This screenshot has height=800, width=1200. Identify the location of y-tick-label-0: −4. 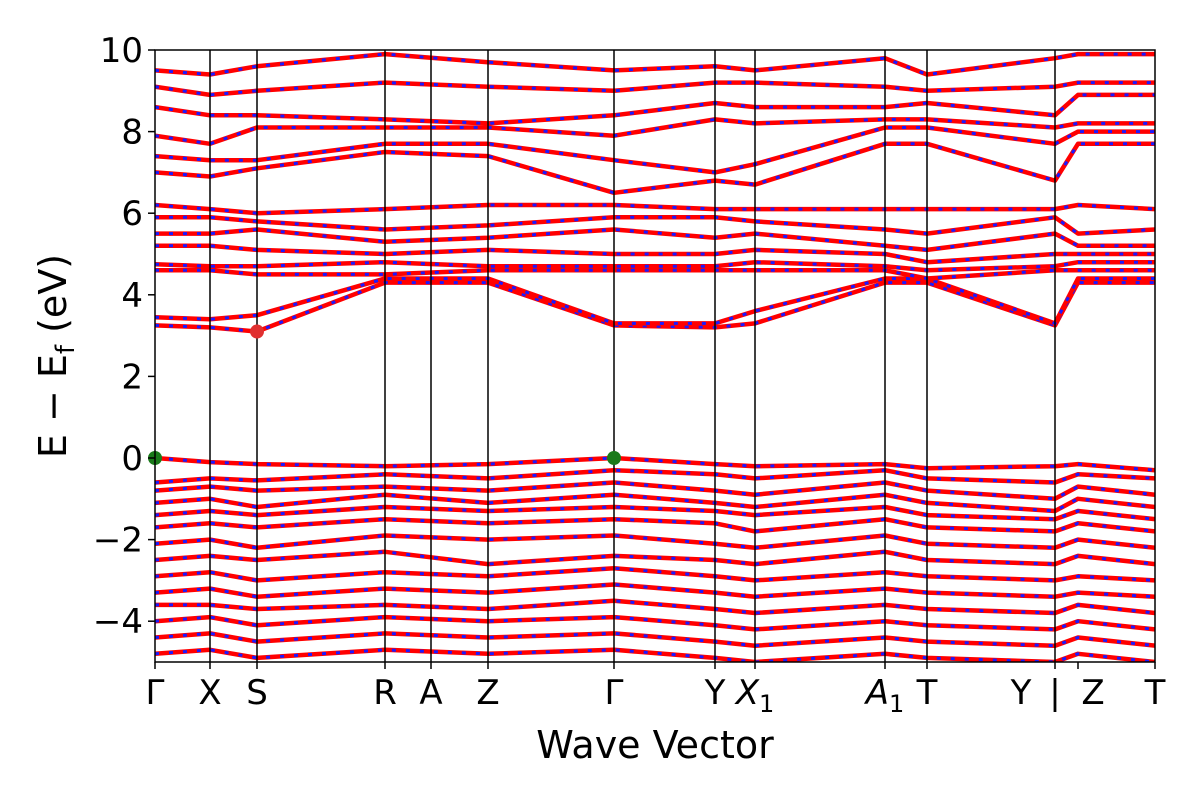
(118, 622).